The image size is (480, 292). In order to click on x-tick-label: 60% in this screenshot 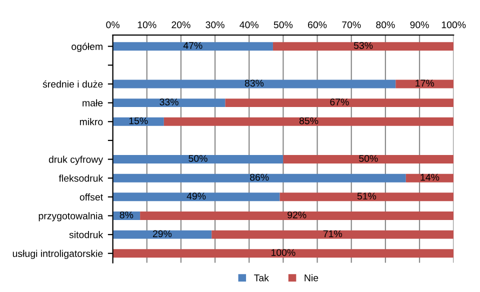, I will do `click(317, 24)`.